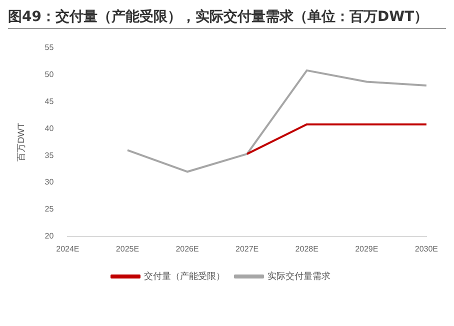  Describe the element at coordinates (187, 249) in the screenshot. I see `x-tick-label: 2026E` at that location.